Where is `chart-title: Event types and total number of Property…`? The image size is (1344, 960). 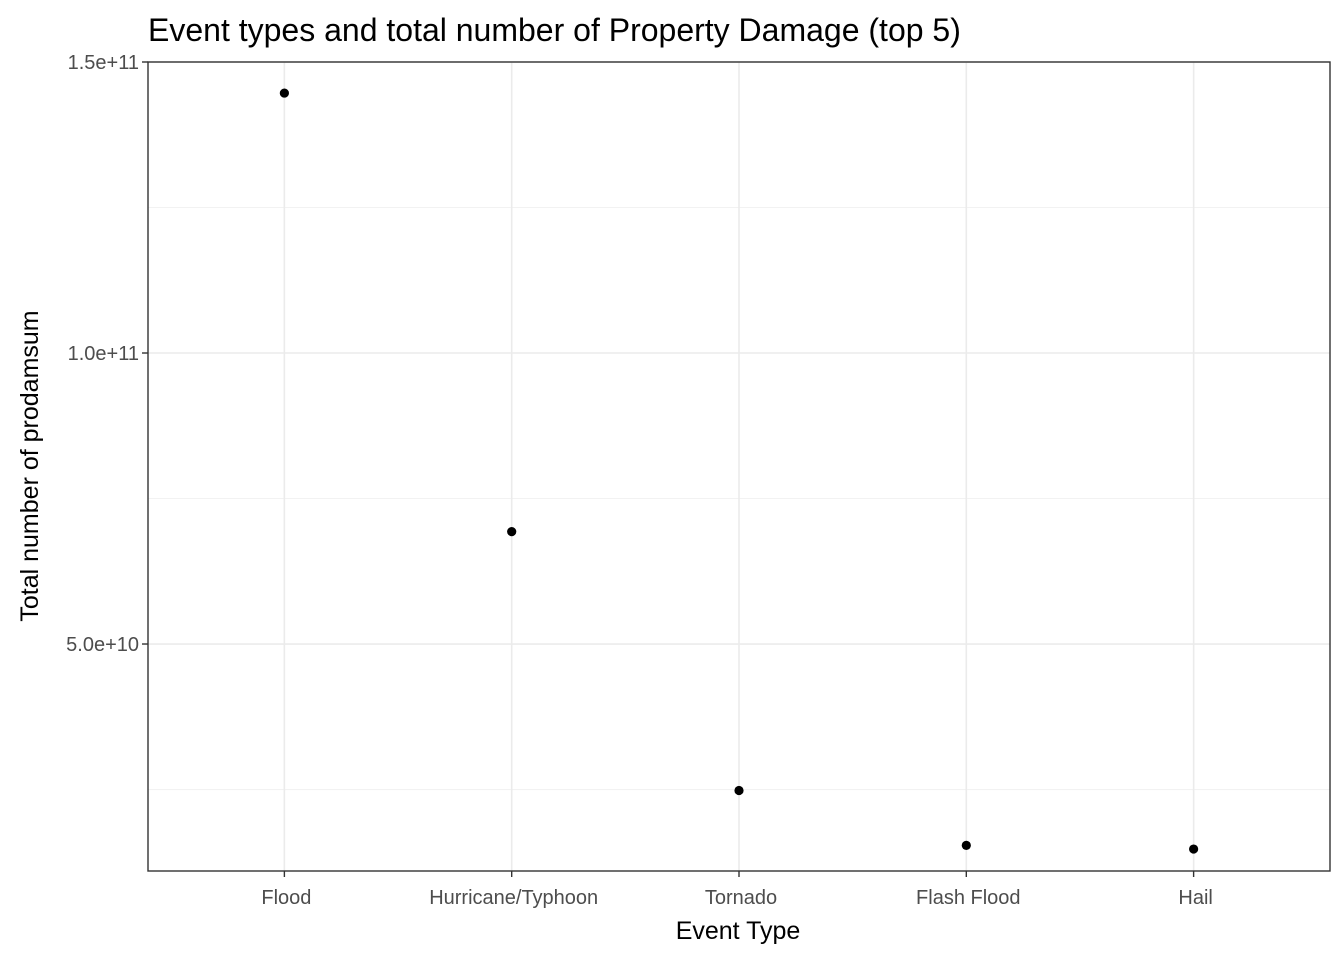 chart-title: Event types and total number of Property… is located at coordinates (554, 30).